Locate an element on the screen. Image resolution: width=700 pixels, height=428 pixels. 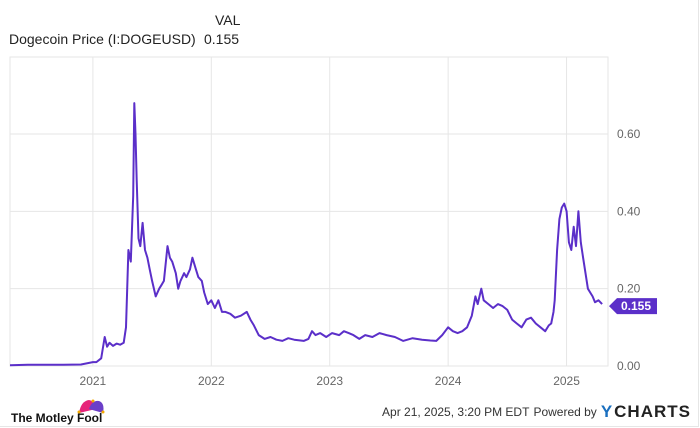
y-tick-label: 0.40 is located at coordinates (629, 211).